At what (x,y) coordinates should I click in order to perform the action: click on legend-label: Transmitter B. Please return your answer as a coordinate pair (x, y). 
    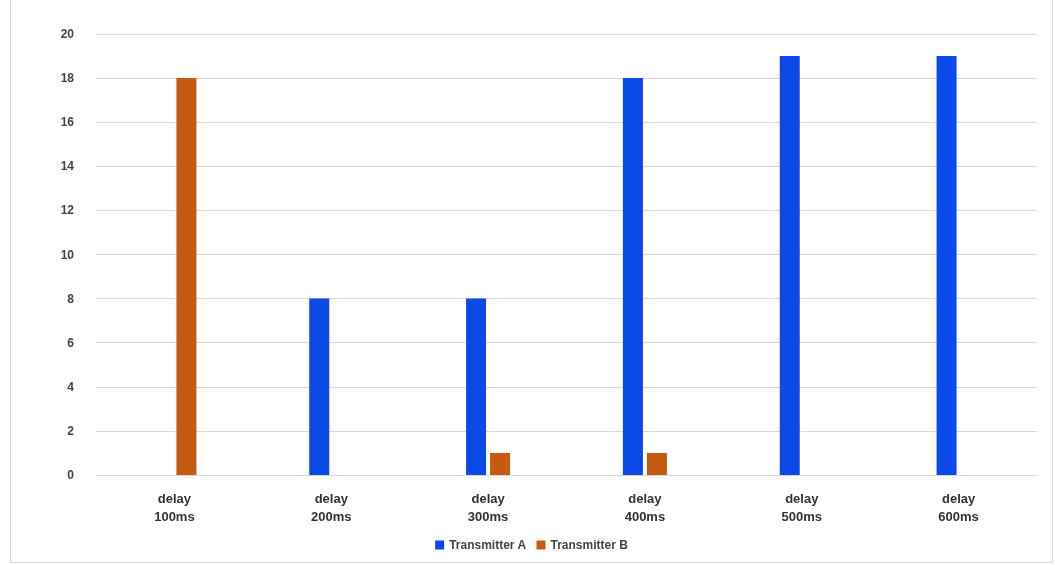
    Looking at the image, I should click on (589, 545).